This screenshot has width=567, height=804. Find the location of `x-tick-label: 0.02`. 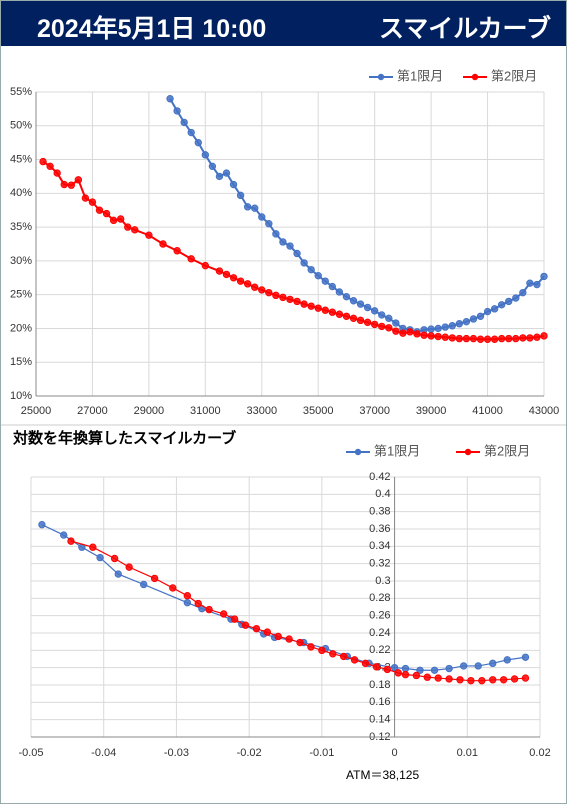

x-tick-label: 0.02 is located at coordinates (539, 753).